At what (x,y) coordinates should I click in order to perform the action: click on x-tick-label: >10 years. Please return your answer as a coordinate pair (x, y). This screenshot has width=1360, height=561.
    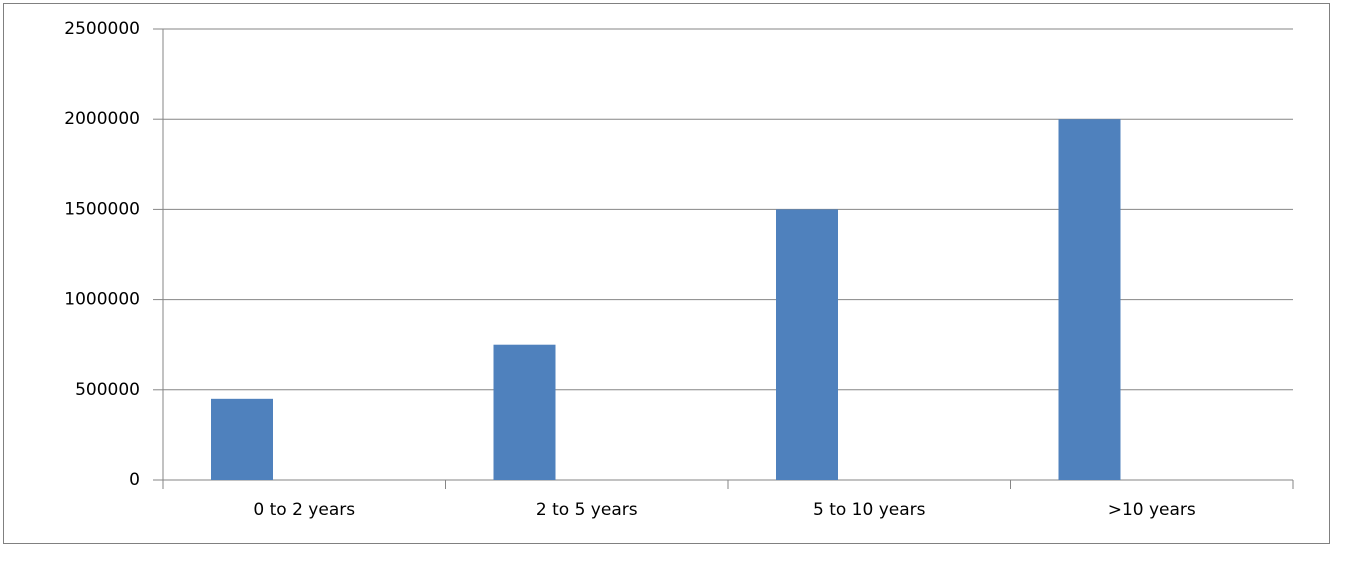
    Looking at the image, I should click on (1152, 510).